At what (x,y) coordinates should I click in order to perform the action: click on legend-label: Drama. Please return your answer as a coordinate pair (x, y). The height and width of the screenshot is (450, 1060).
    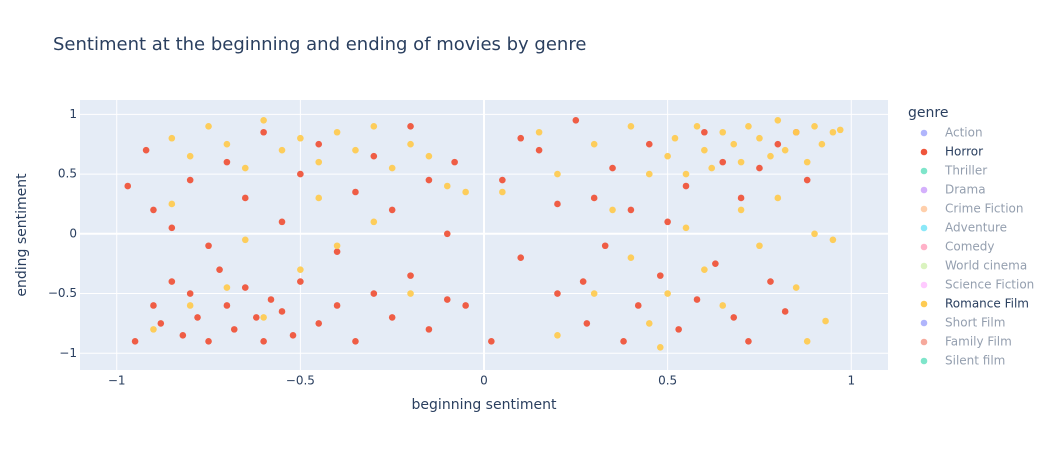
    Looking at the image, I should click on (965, 190).